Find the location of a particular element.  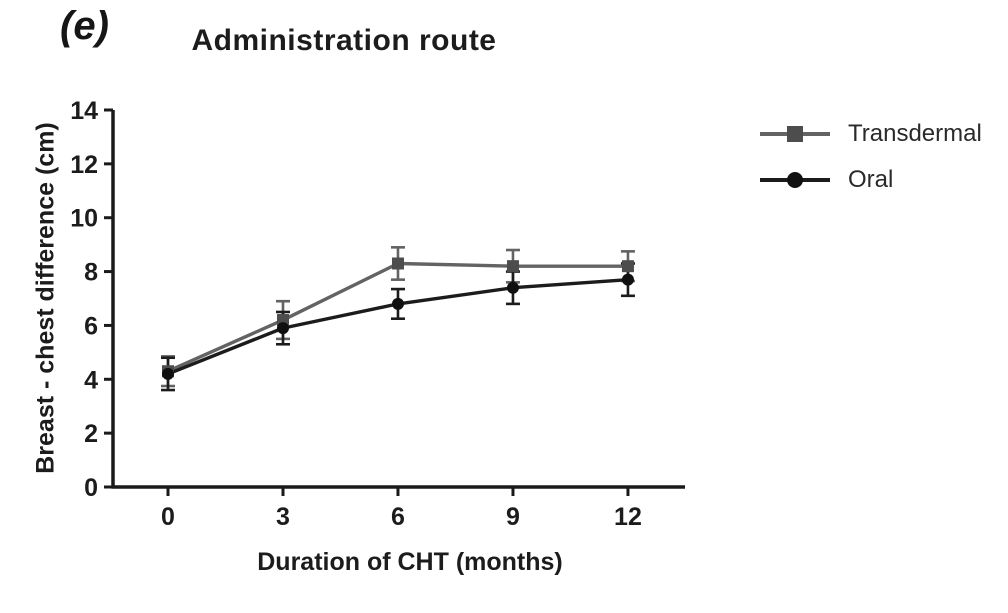

legend-label-oral: Oral is located at coordinates (871, 179).